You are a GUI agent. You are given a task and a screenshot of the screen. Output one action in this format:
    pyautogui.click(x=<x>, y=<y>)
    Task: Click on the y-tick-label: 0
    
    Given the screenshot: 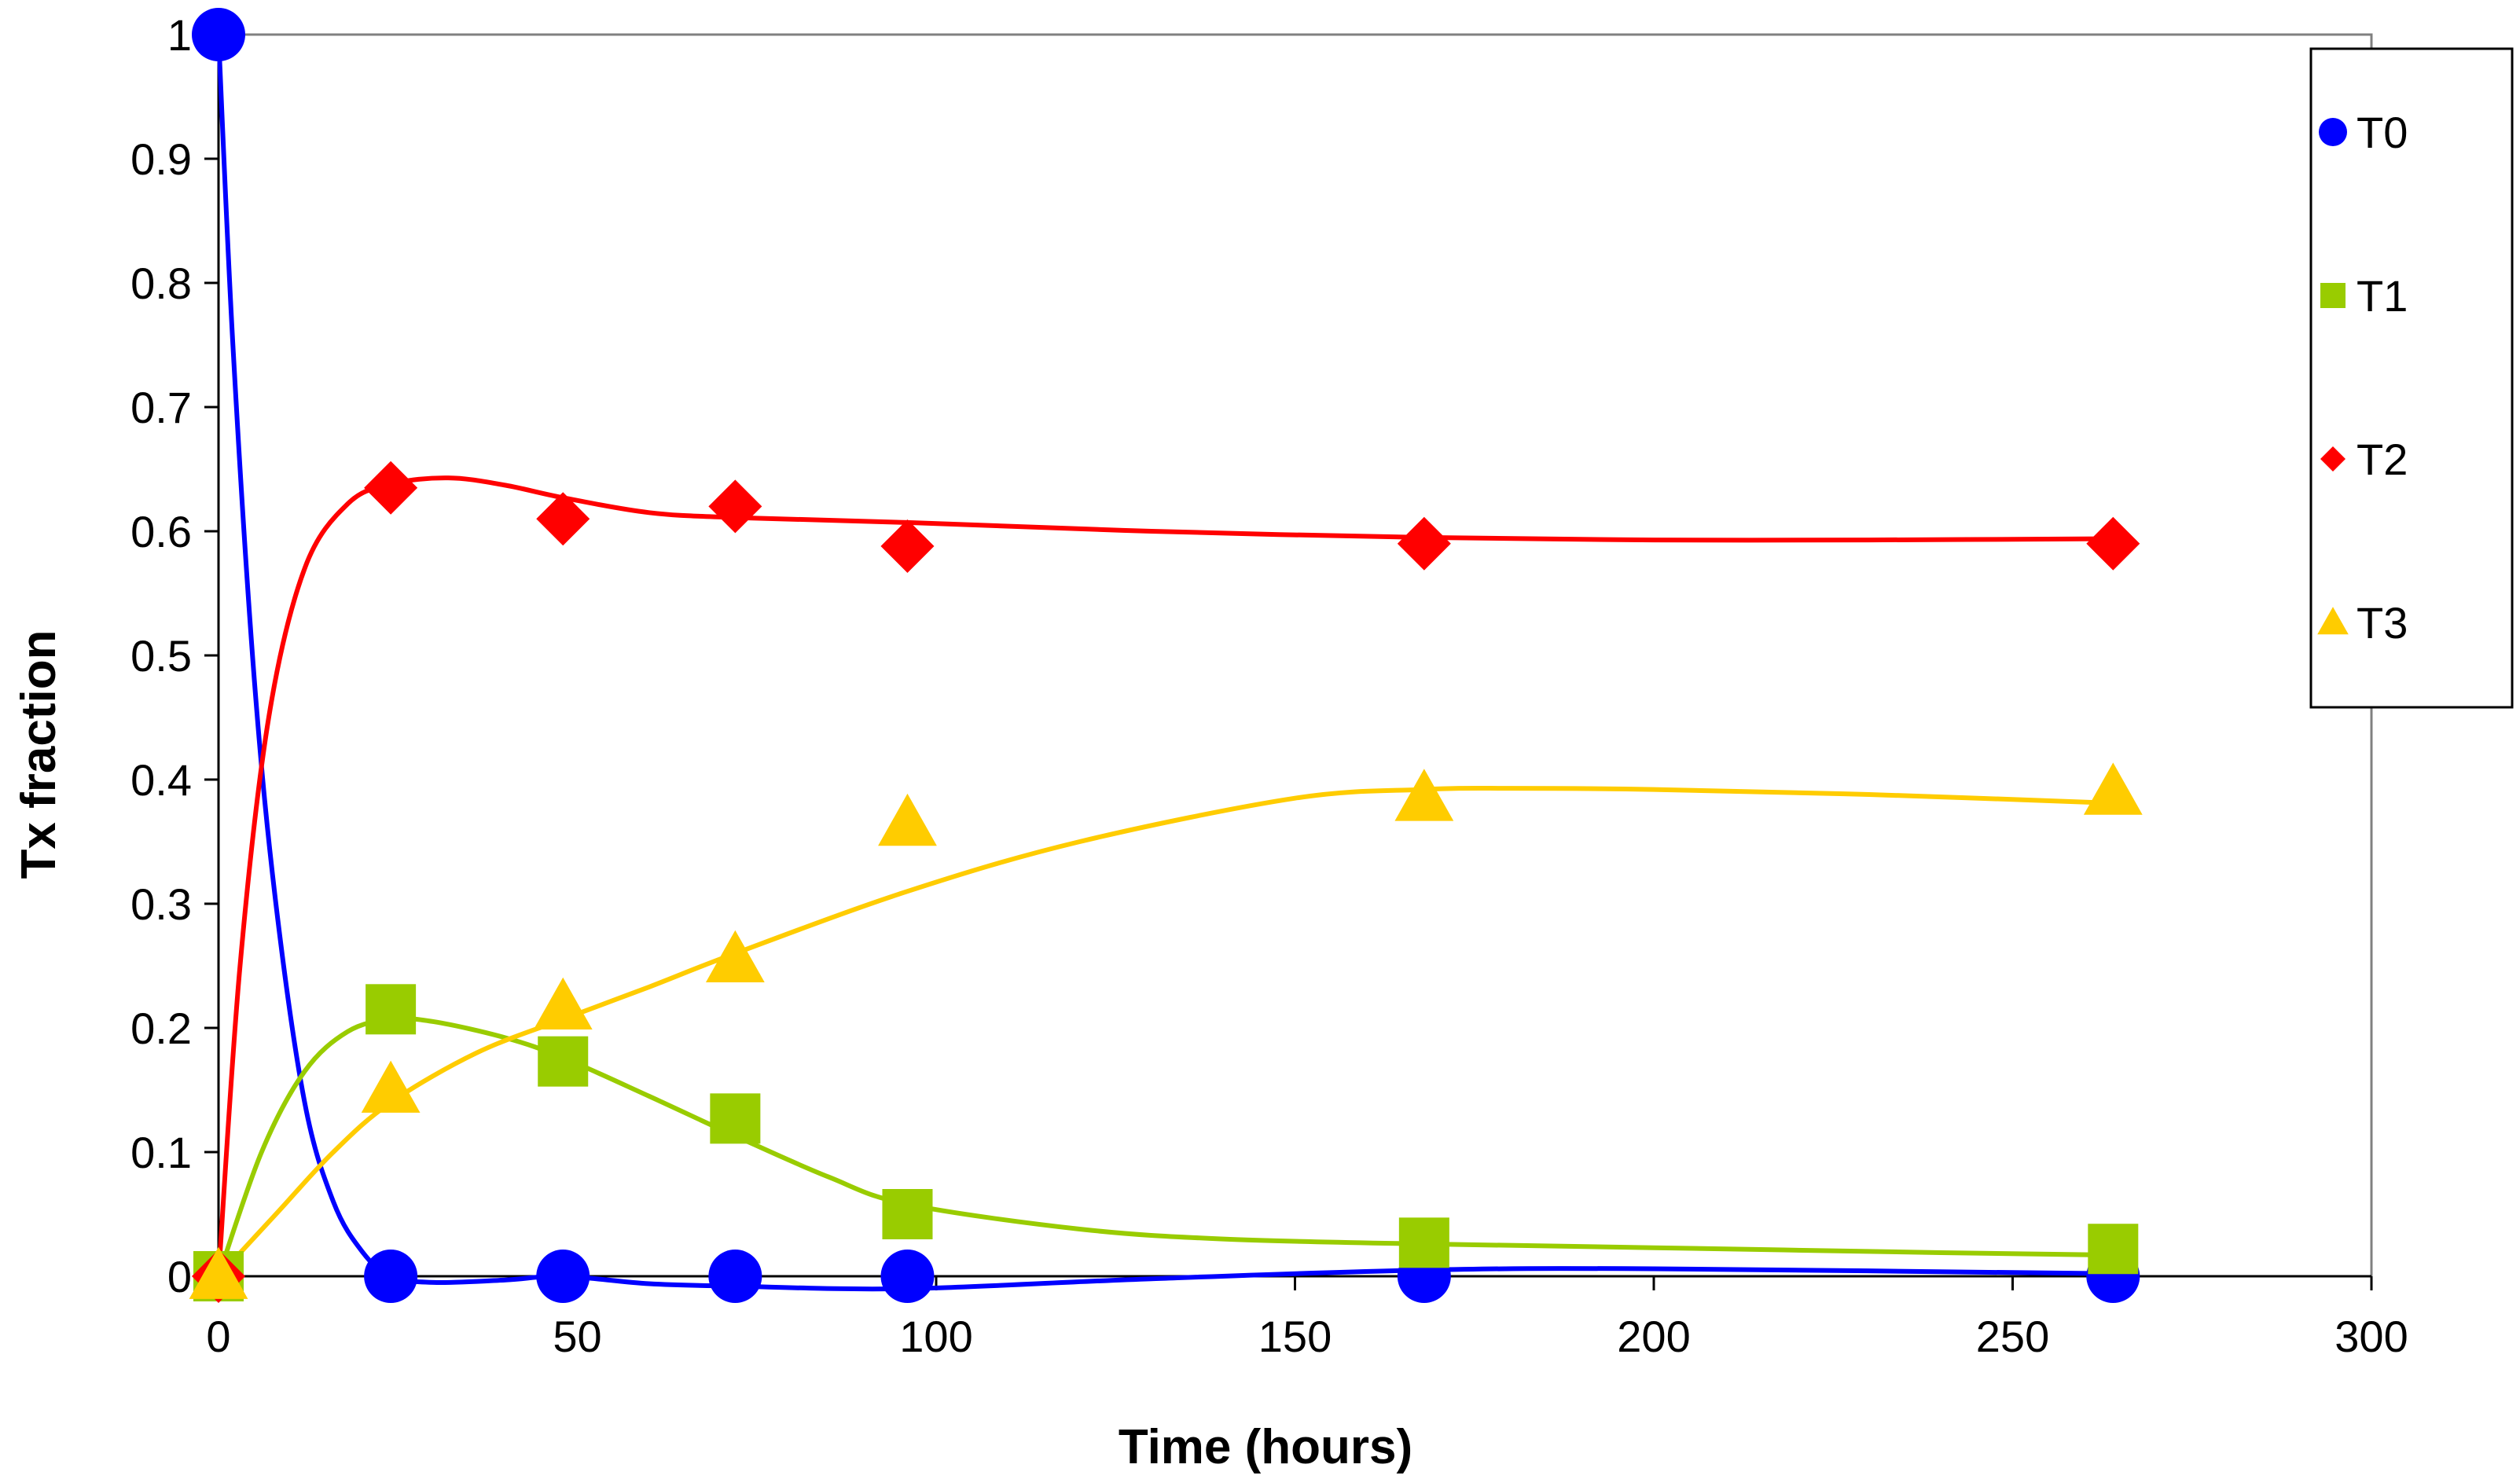 What is the action you would take?
    pyautogui.click(x=179, y=1276)
    